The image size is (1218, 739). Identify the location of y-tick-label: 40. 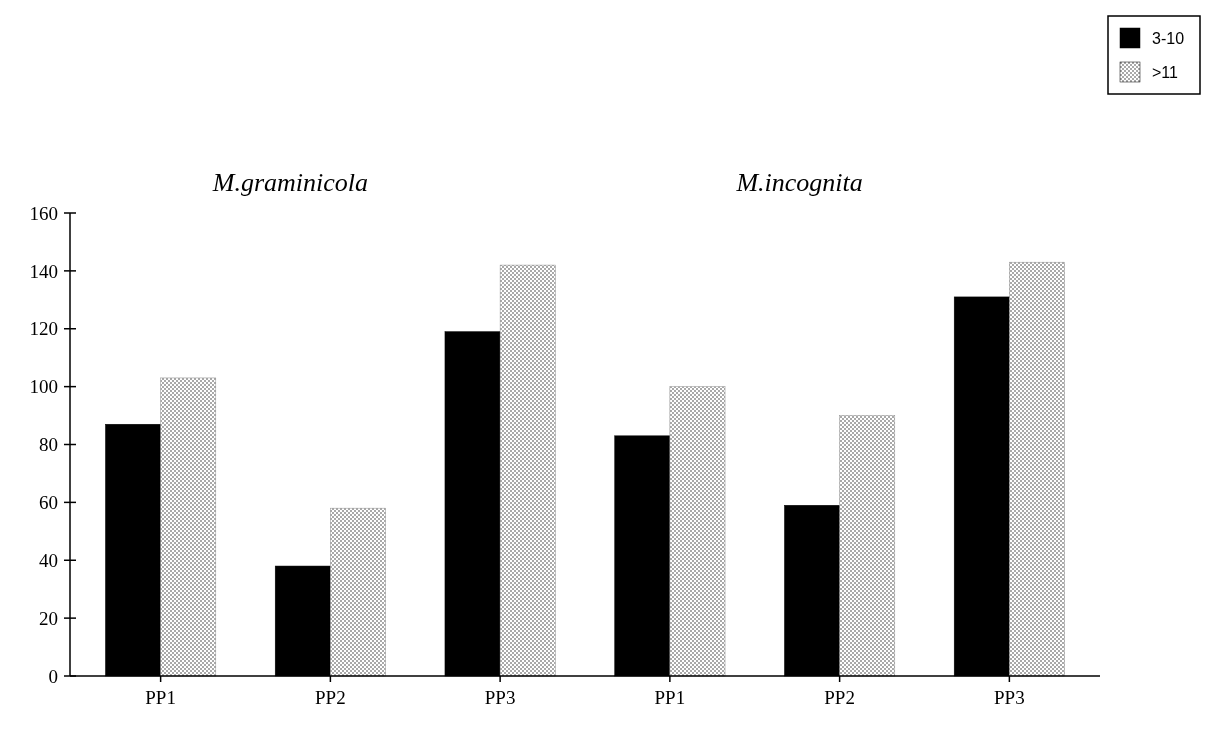
(48, 560).